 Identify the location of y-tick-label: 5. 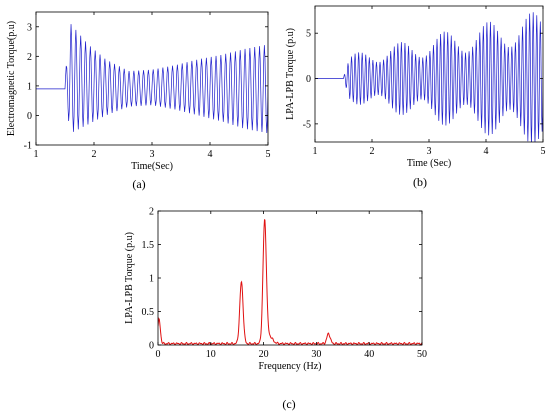
(308, 34).